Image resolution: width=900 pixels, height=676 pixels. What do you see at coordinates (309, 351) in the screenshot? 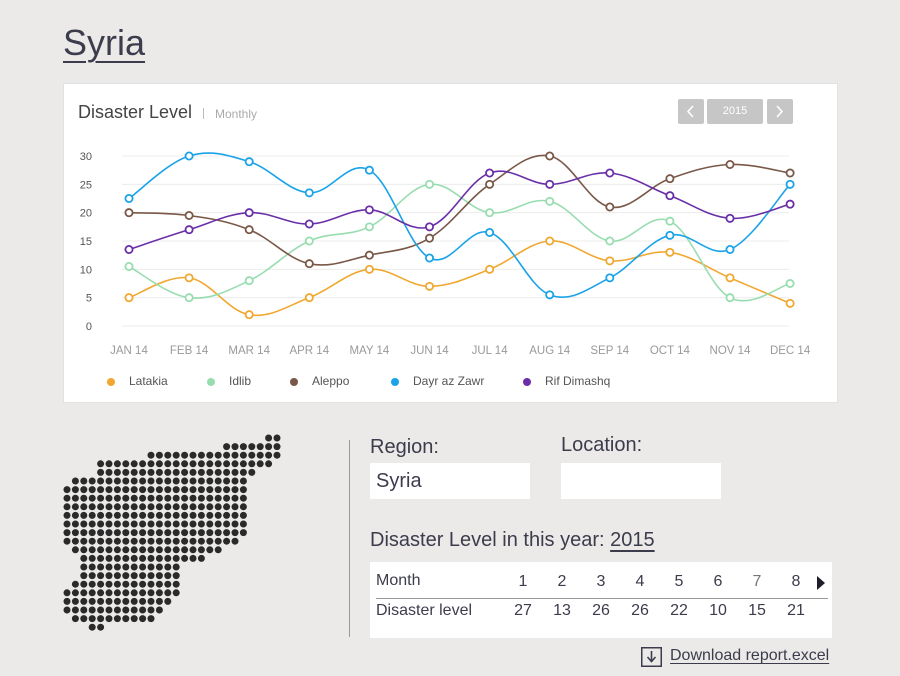
I see `x-tick-label: APR 14` at bounding box center [309, 351].